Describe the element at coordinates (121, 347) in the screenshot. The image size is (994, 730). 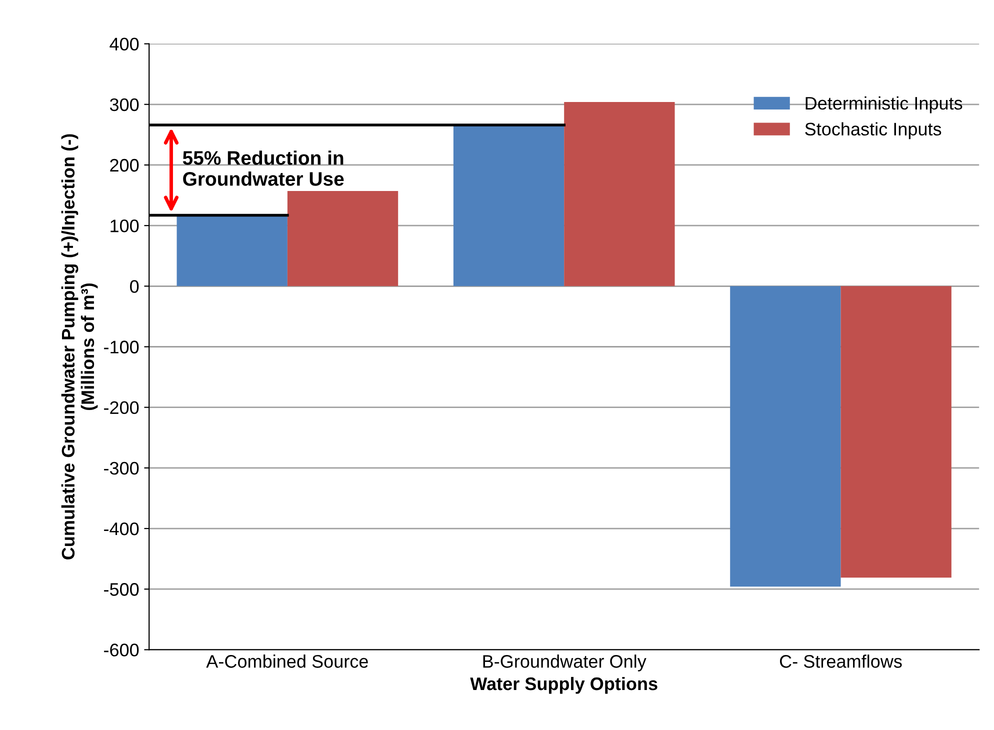
I see `y-tick-label: -100` at that location.